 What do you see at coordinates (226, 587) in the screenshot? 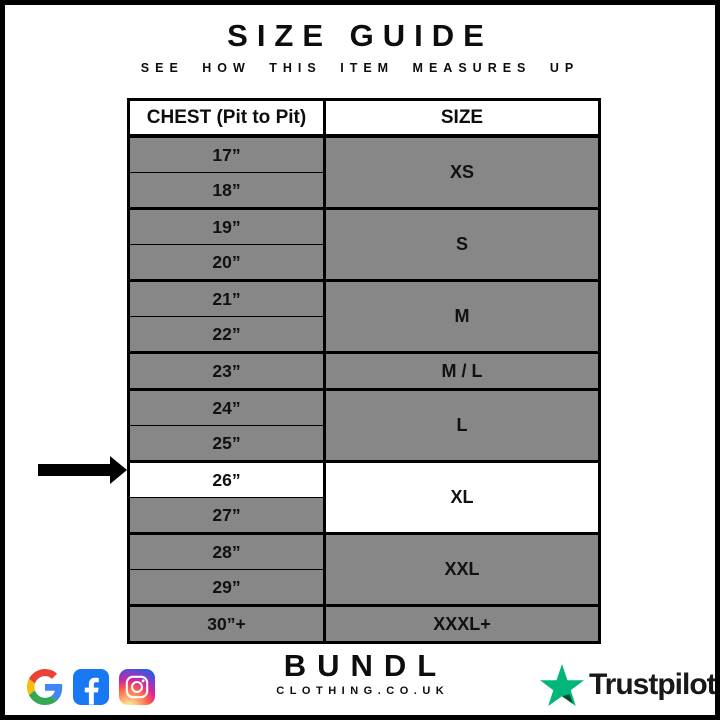
I see `chest-cell-29: 29”` at bounding box center [226, 587].